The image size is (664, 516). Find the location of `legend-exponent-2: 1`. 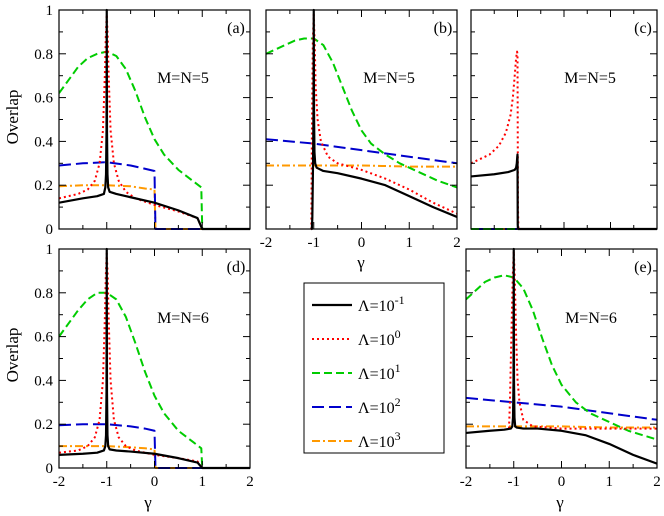

legend-exponent-2: 1 is located at coordinates (398, 368).